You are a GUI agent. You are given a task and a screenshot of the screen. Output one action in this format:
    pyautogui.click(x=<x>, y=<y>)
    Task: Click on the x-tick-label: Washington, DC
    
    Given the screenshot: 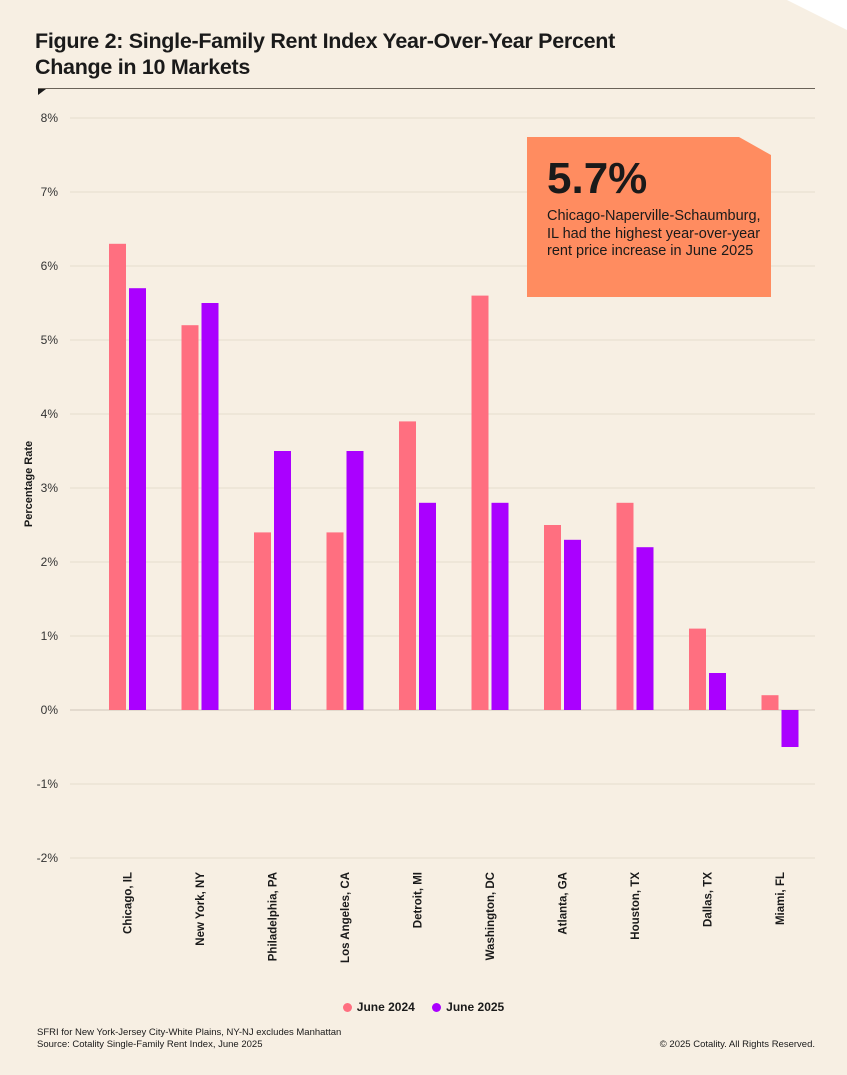 What is the action you would take?
    pyautogui.click(x=491, y=916)
    